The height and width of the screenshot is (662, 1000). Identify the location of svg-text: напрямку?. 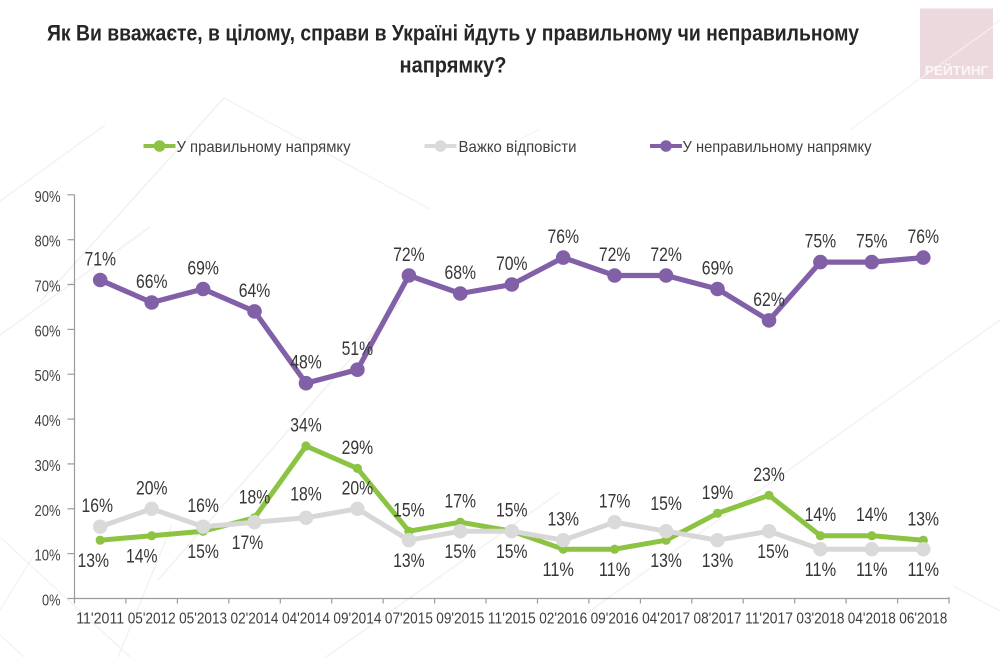
(453, 65).